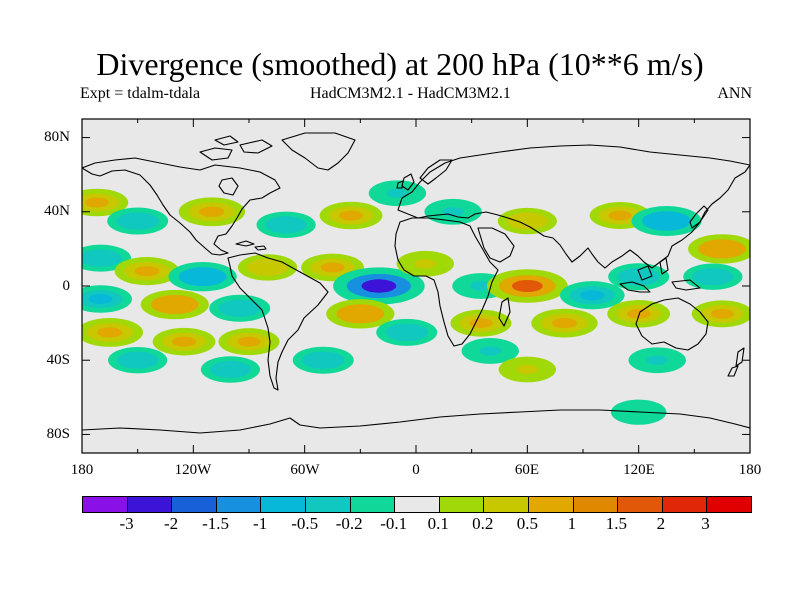  What do you see at coordinates (305, 523) in the screenshot?
I see `colorbar-label: -0.5` at bounding box center [305, 523].